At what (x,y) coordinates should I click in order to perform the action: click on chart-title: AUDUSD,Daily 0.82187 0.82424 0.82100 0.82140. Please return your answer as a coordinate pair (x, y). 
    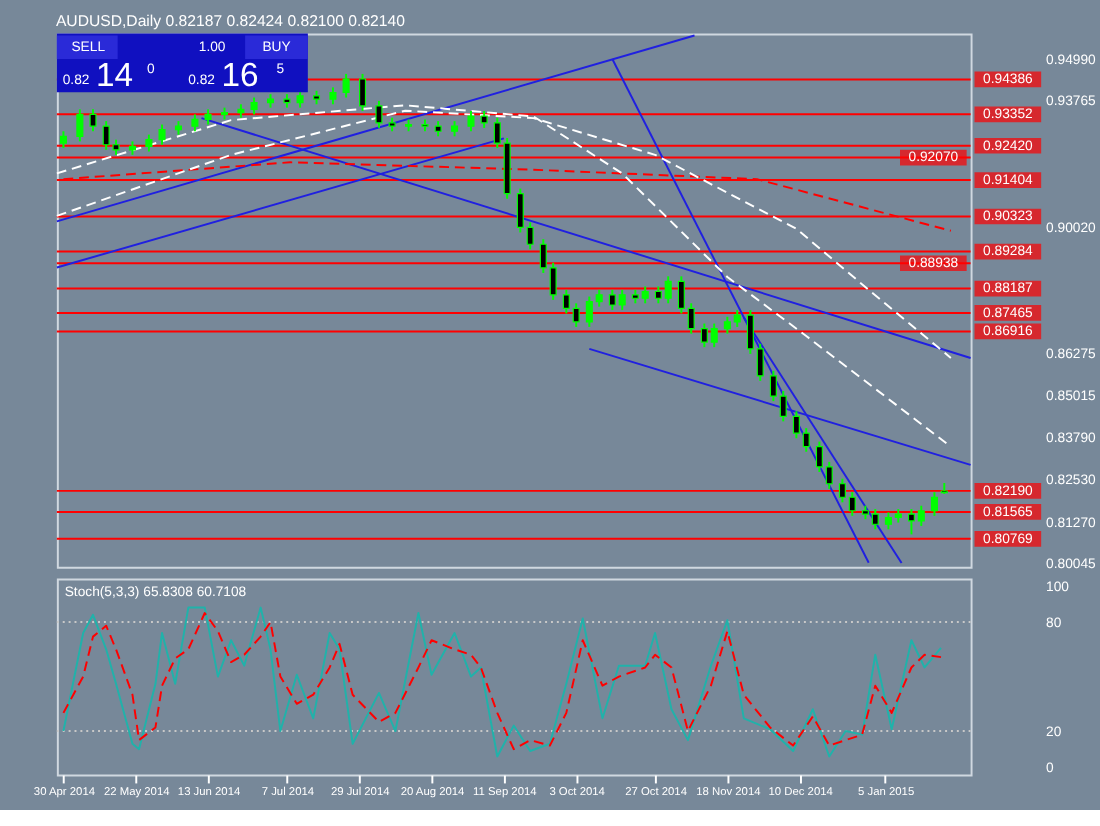
    Looking at the image, I should click on (231, 20).